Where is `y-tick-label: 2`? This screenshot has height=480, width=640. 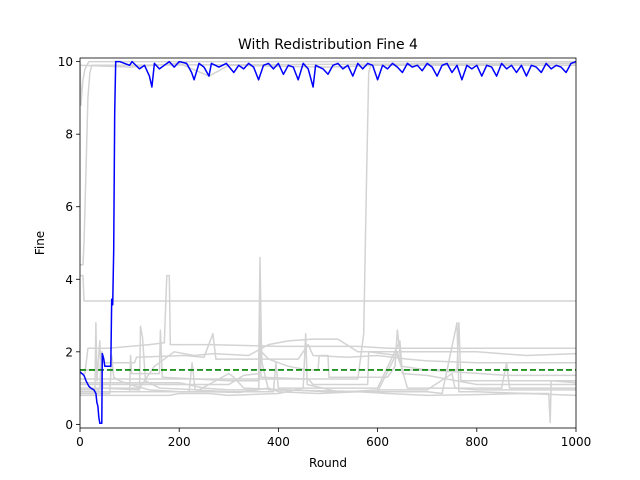
y-tick-label: 2 is located at coordinates (69, 352).